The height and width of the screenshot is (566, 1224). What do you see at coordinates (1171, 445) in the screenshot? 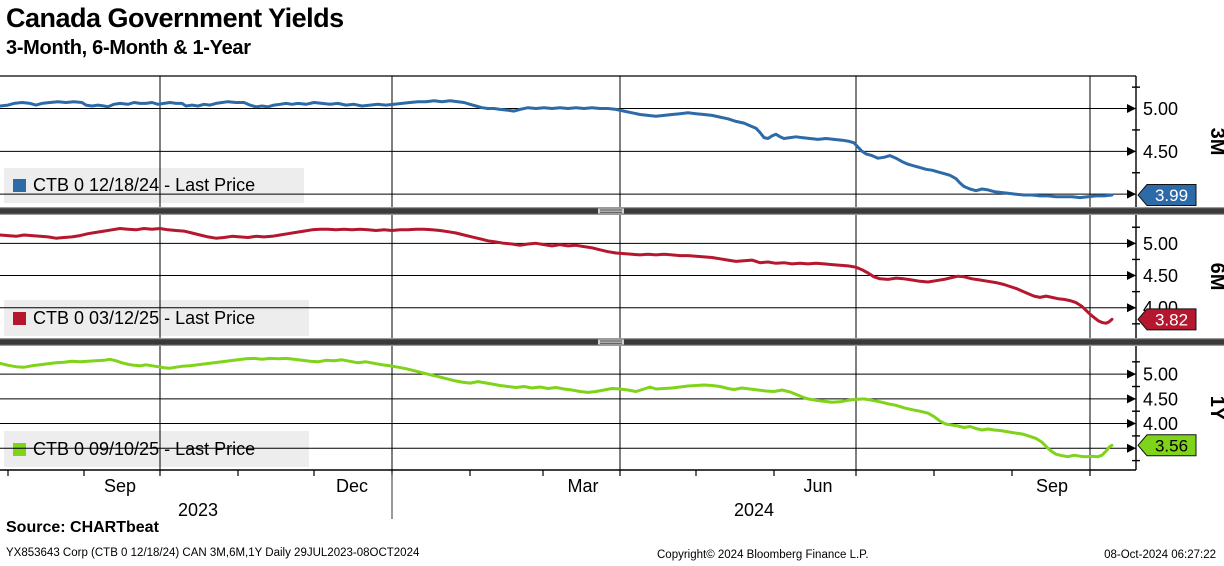
I see `last-price-value-1y: 3.56` at bounding box center [1171, 445].